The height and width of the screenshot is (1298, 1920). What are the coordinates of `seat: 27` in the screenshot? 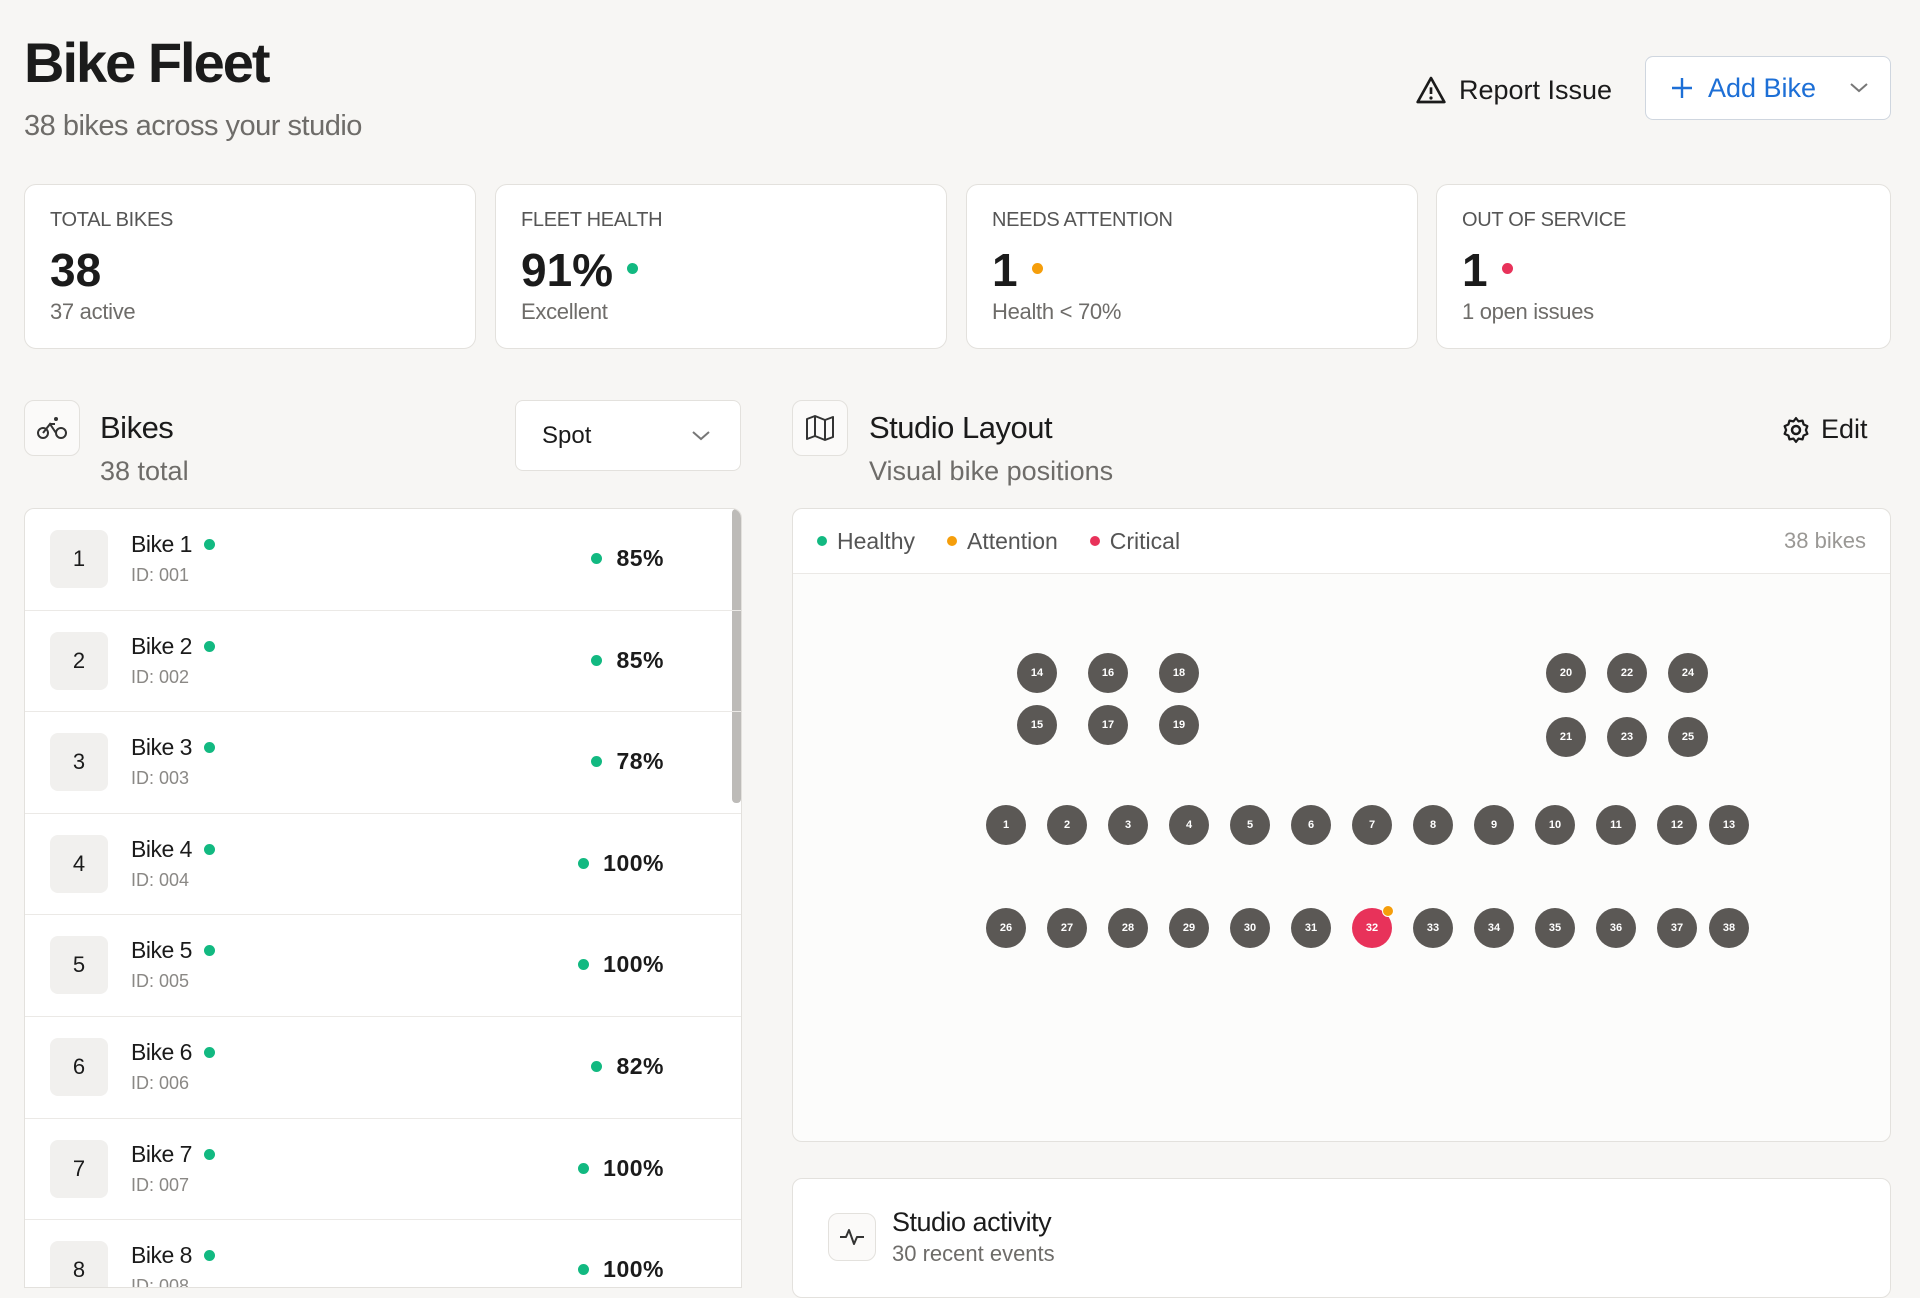 It's located at (1067, 928).